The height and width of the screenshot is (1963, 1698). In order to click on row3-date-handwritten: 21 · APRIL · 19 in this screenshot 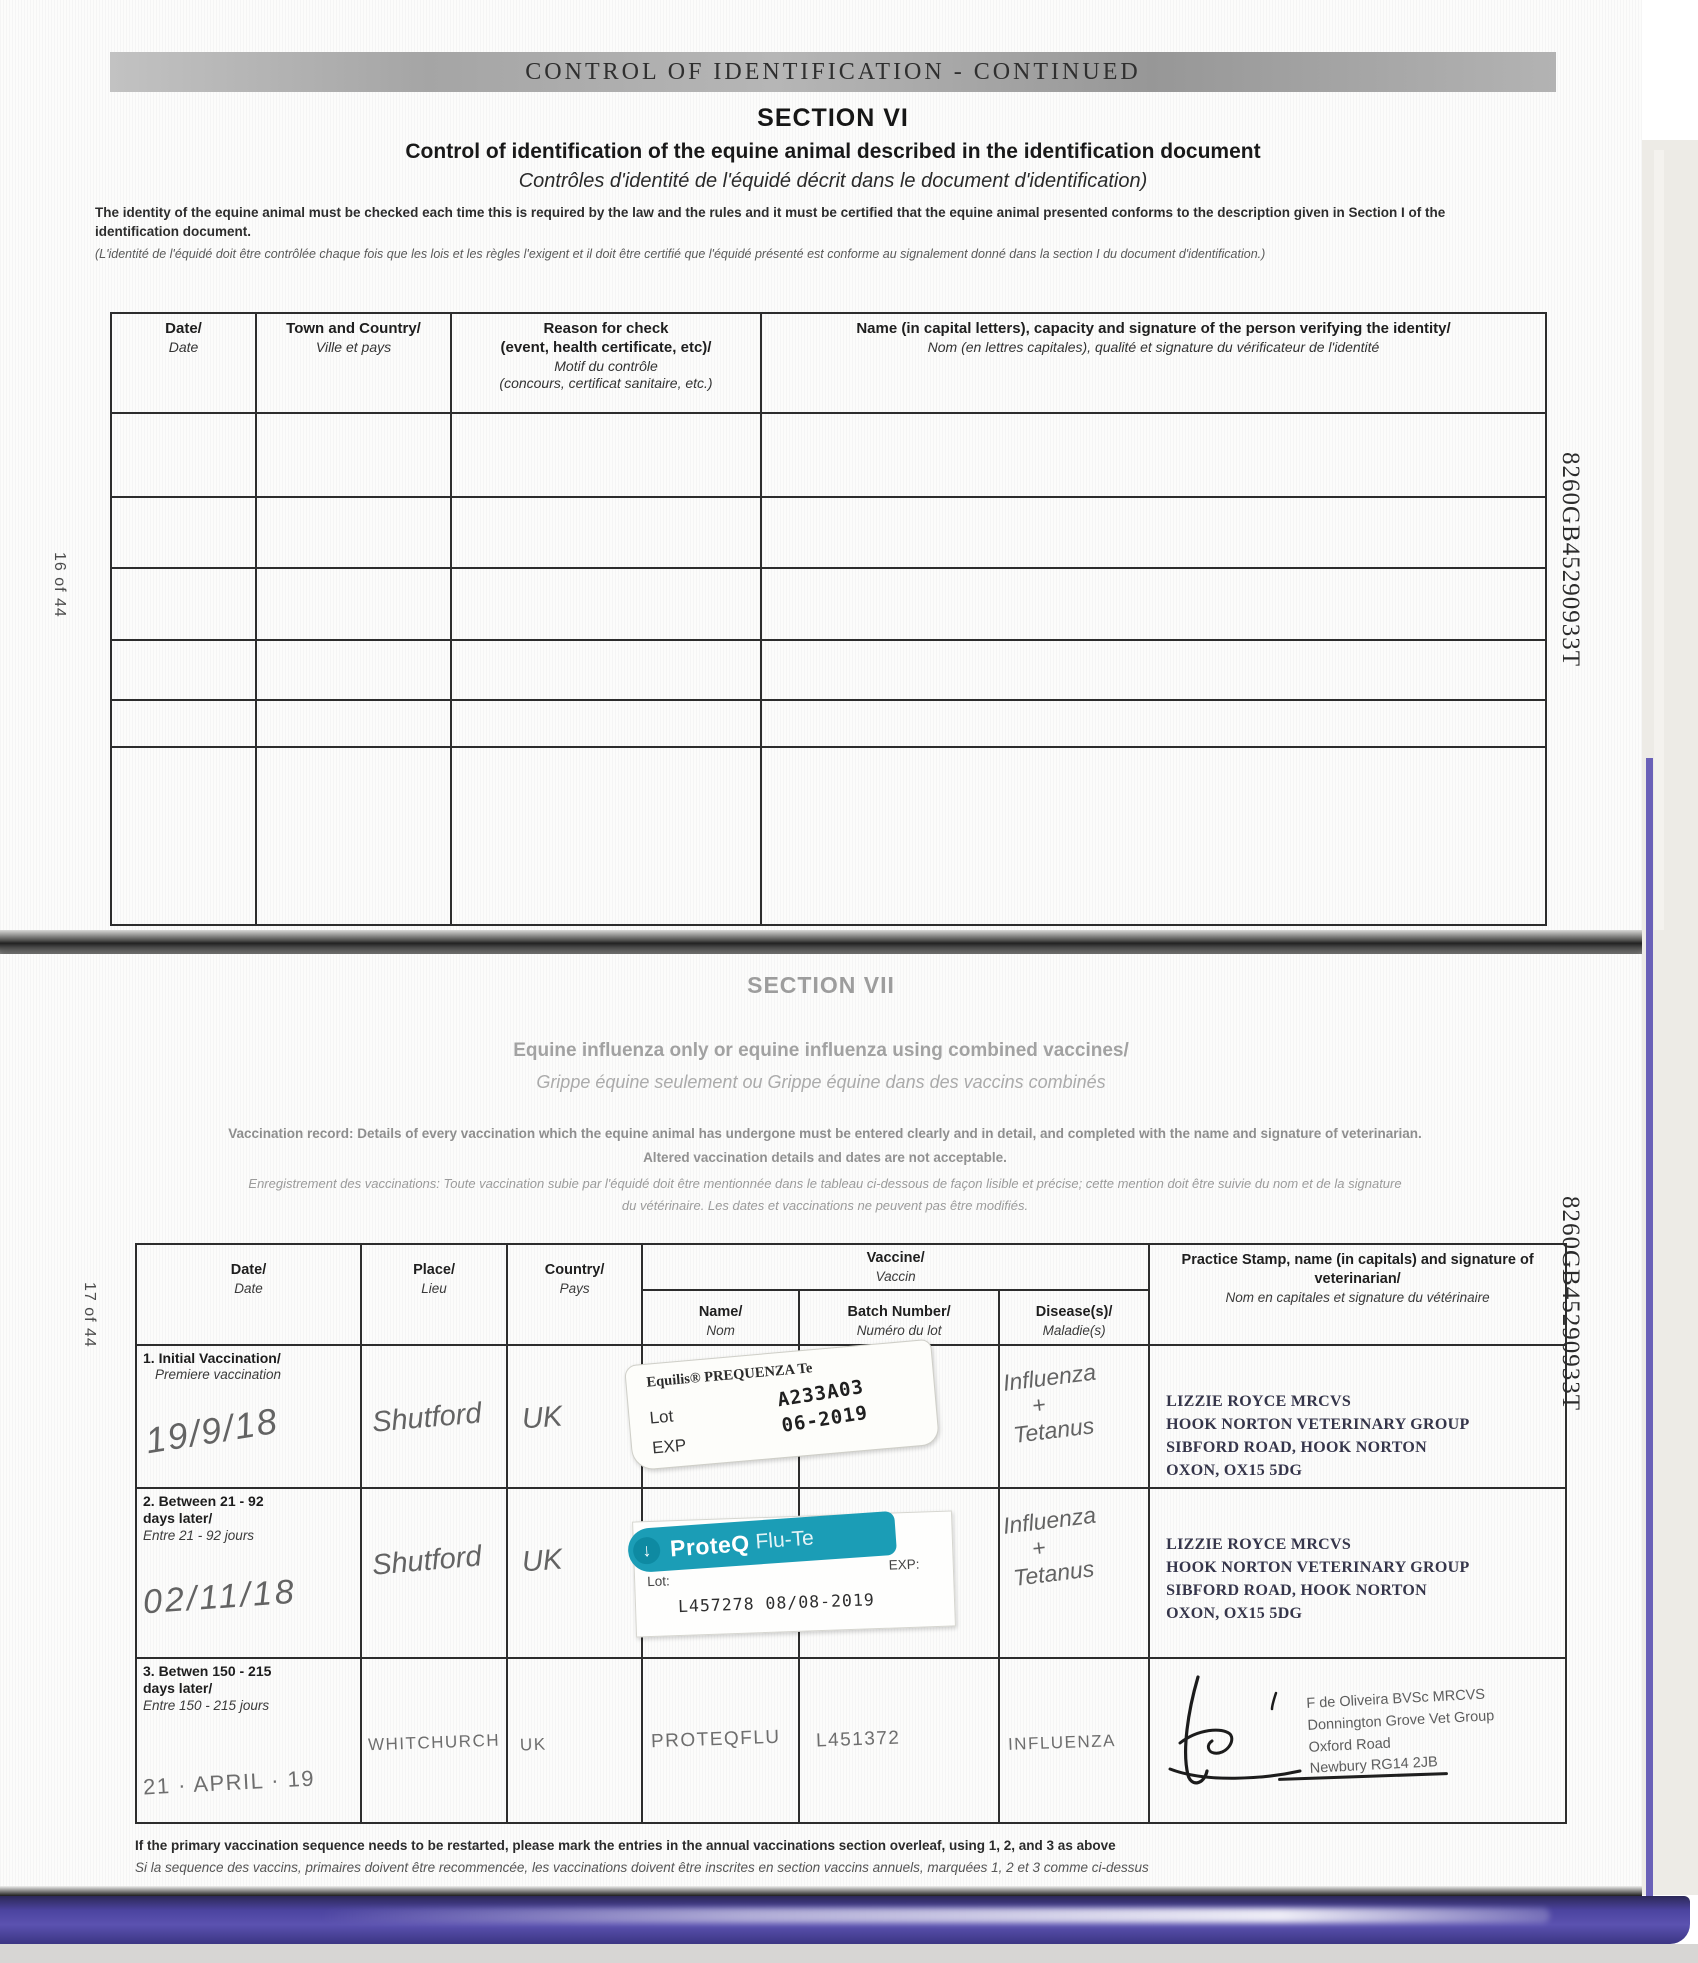, I will do `click(229, 1782)`.